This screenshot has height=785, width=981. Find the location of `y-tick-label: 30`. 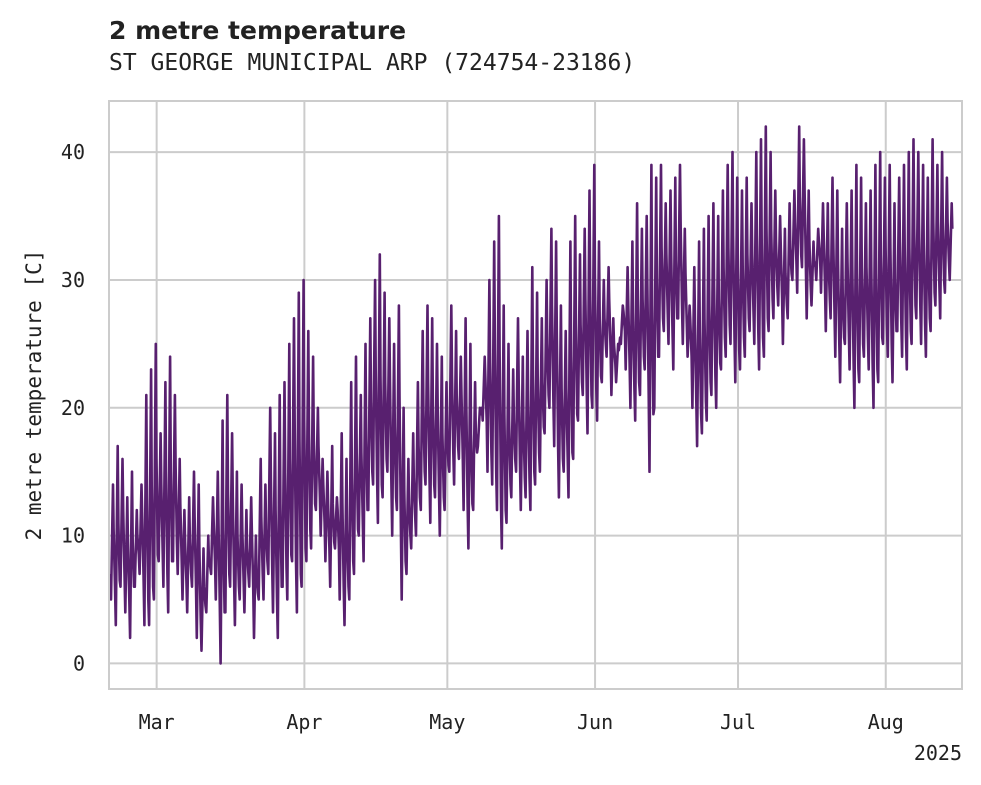

y-tick-label: 30 is located at coordinates (73, 280).